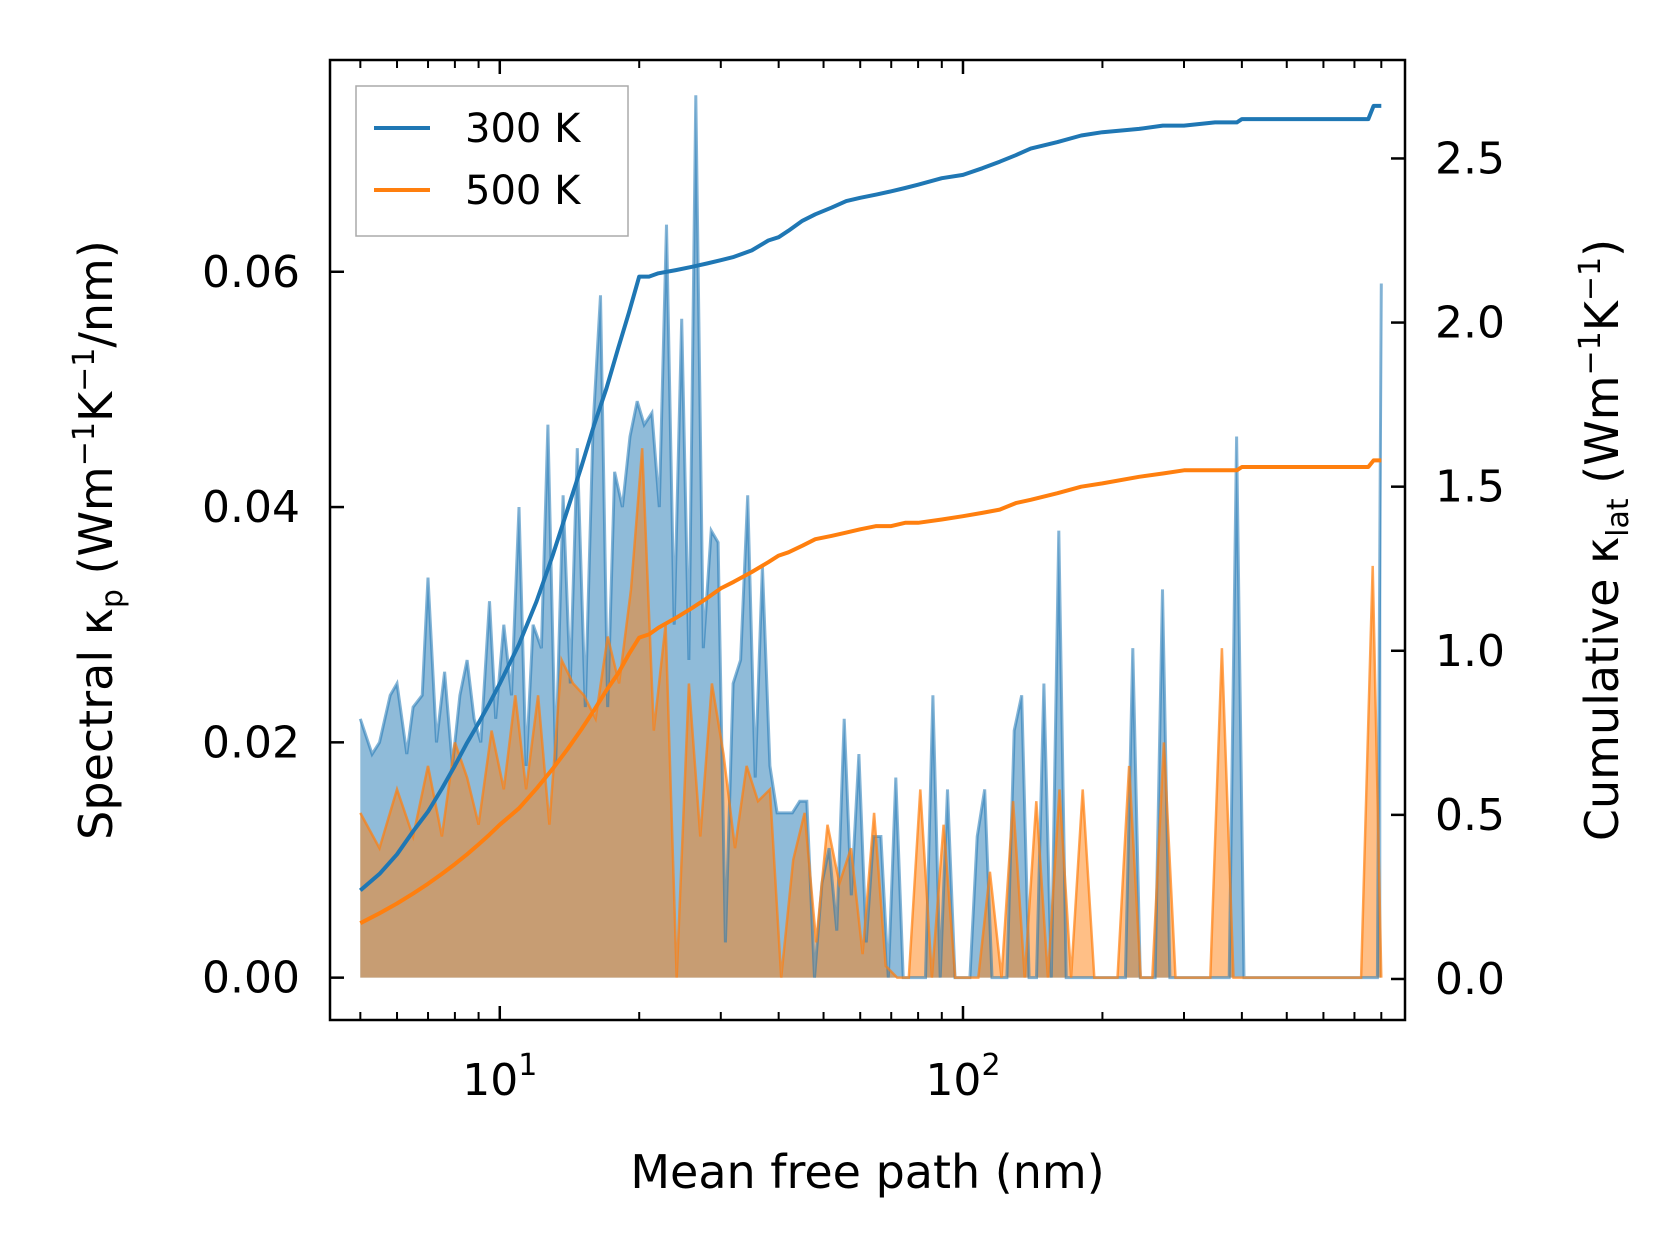 The width and height of the screenshot is (1679, 1254). I want to click on x-tick-label-exp: 2, so click(990, 1065).